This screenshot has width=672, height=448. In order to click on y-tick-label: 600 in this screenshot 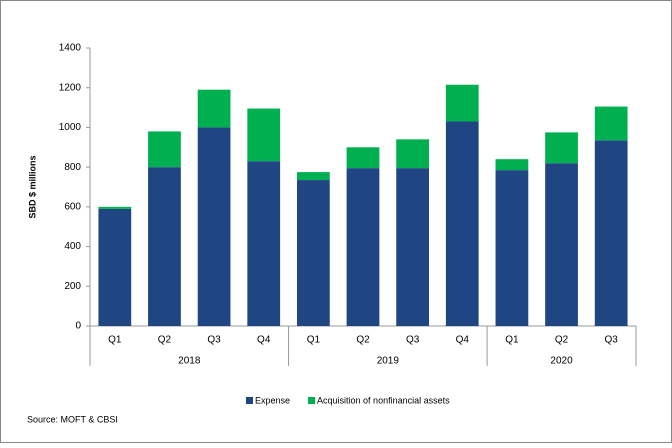, I will do `click(72, 206)`.